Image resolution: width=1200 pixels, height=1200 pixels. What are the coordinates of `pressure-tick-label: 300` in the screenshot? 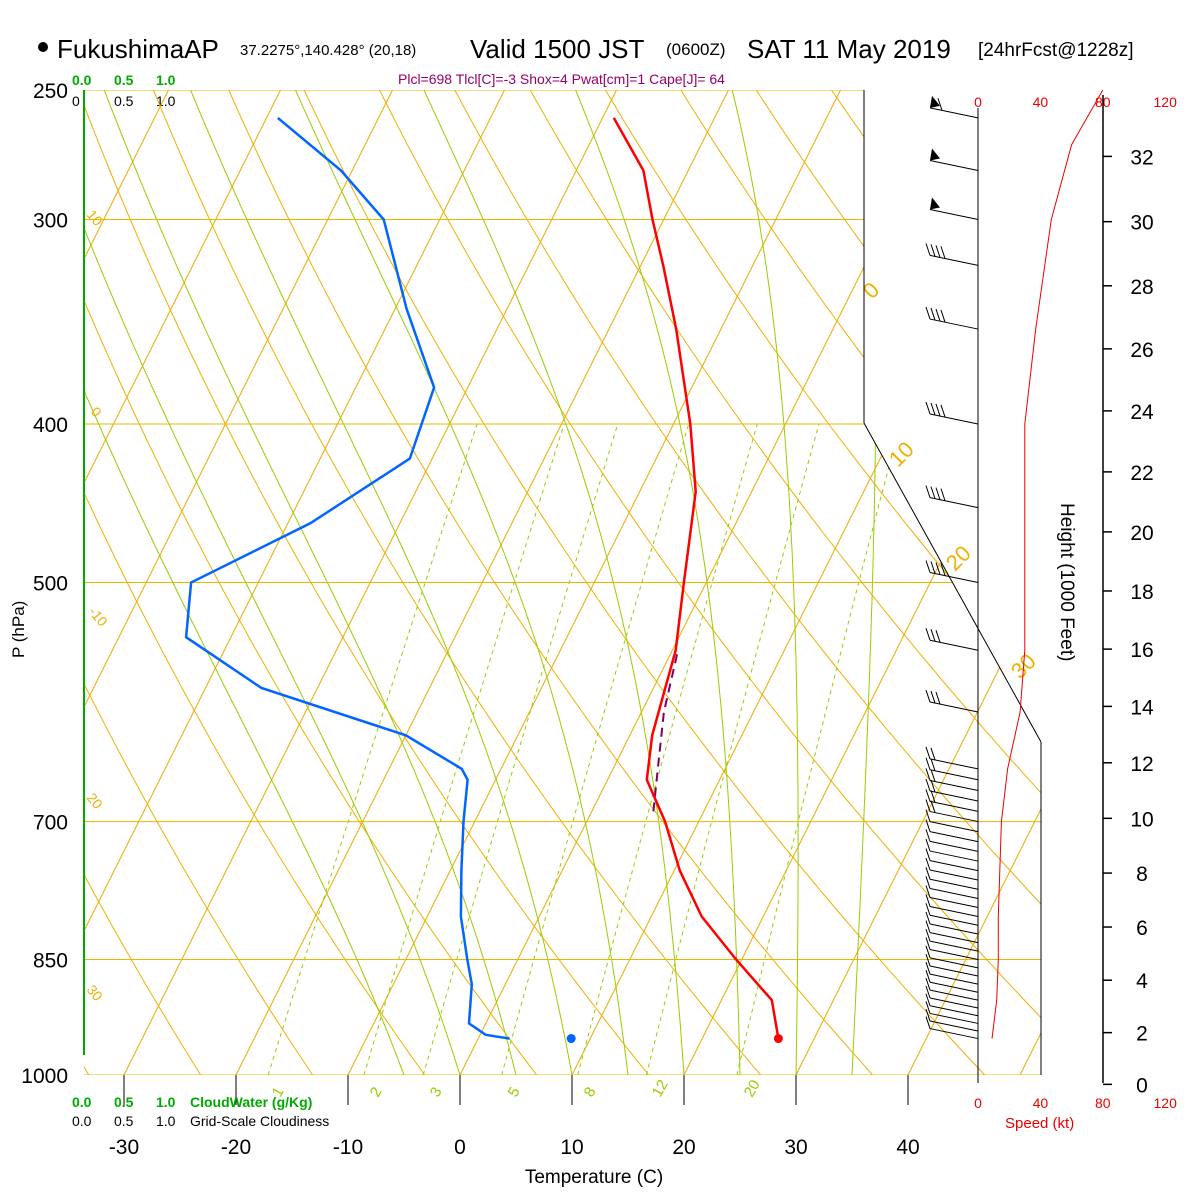 It's located at (50, 221).